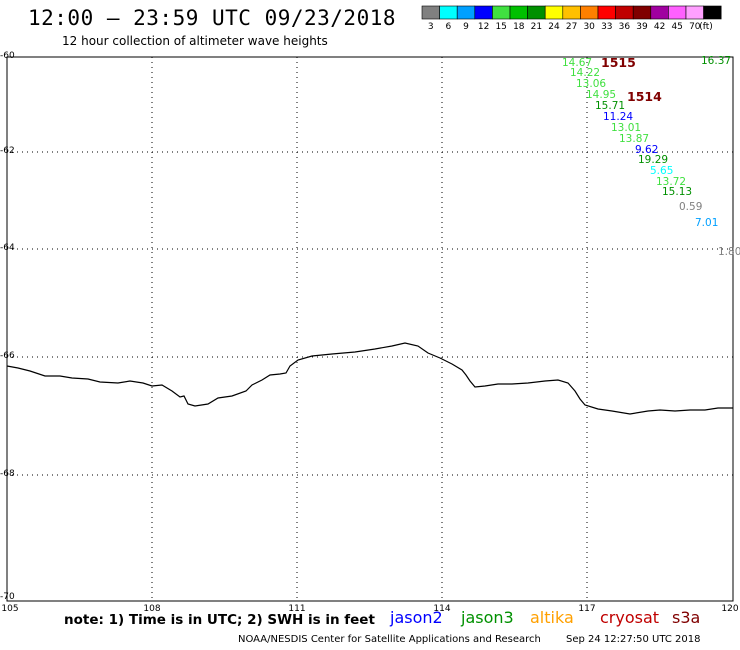 Image resolution: width=740 pixels, height=650 pixels. What do you see at coordinates (610, 106) in the screenshot?
I see `wave-height-label: 15.71` at bounding box center [610, 106].